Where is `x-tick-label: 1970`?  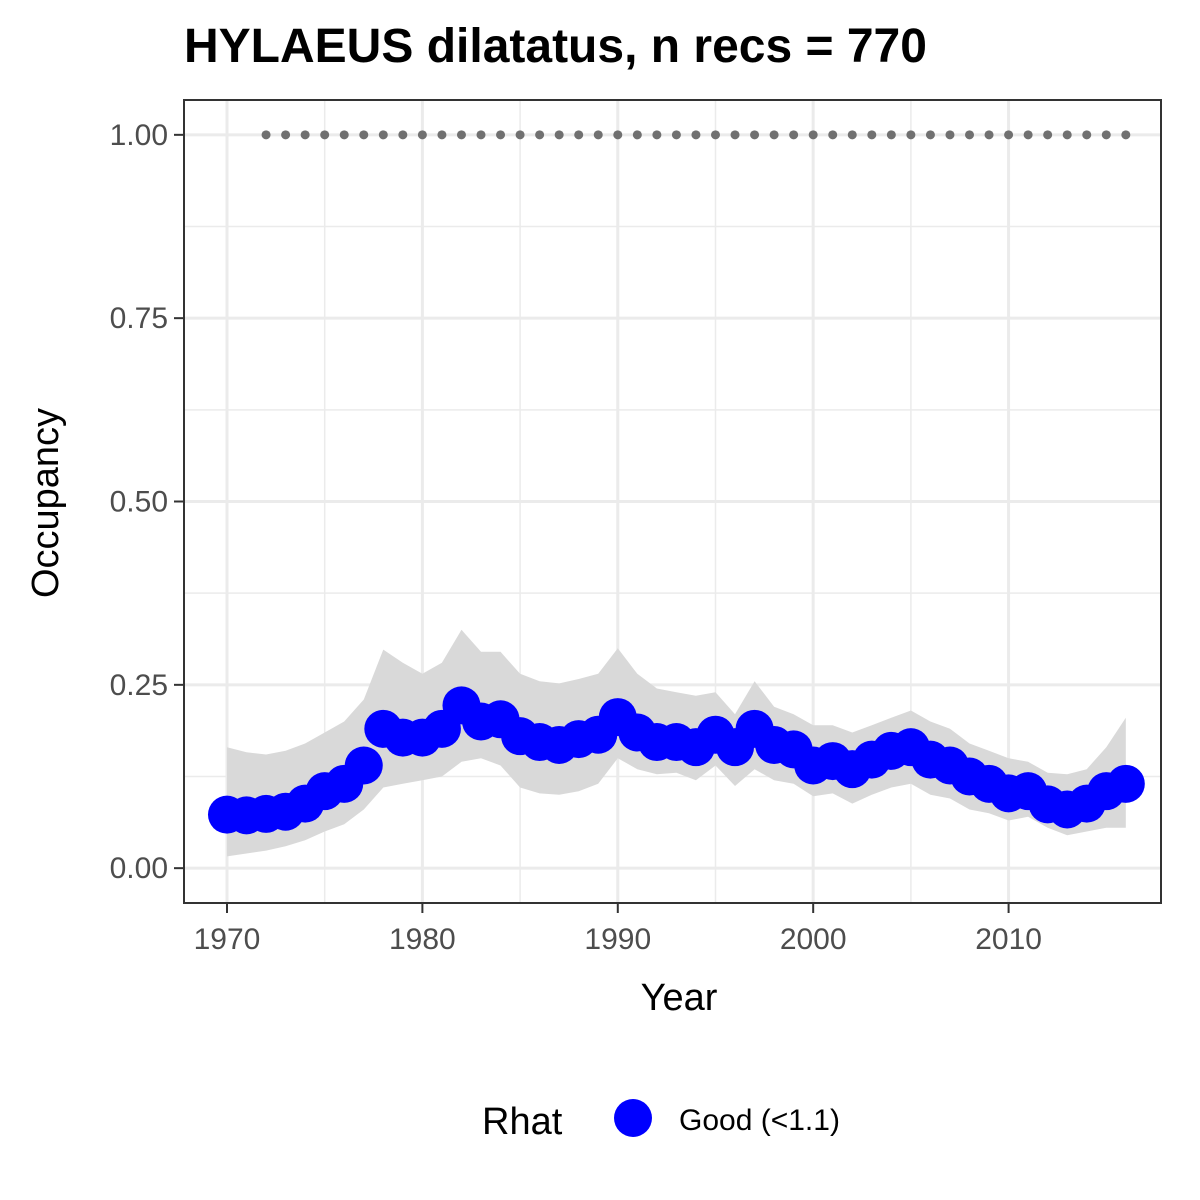
x-tick-label: 1970 is located at coordinates (227, 939).